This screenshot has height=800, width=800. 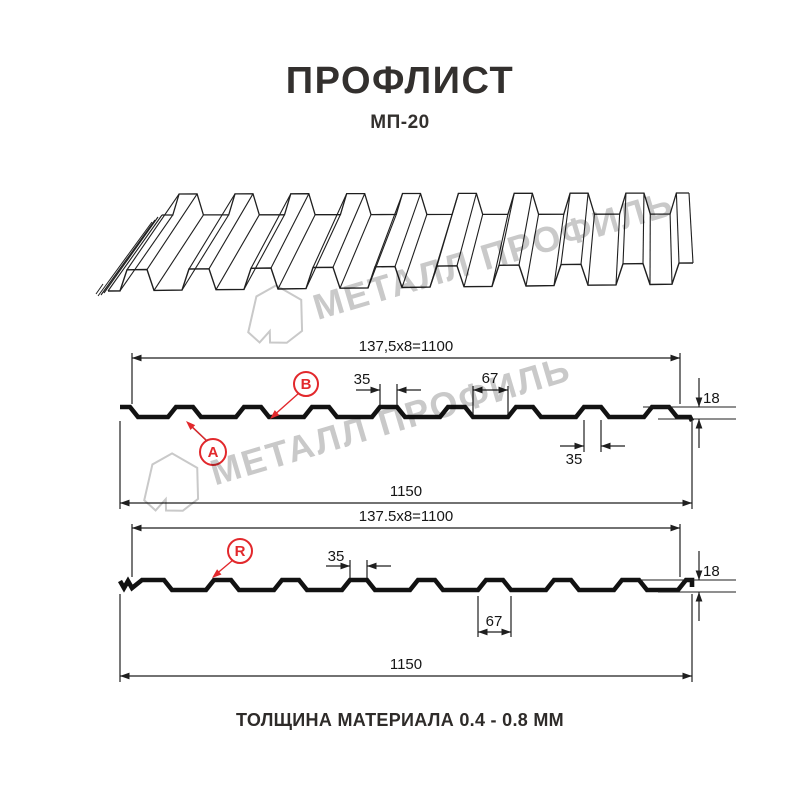 I want to click on dim-label-rib-top-width: 35, so click(x=362, y=379).